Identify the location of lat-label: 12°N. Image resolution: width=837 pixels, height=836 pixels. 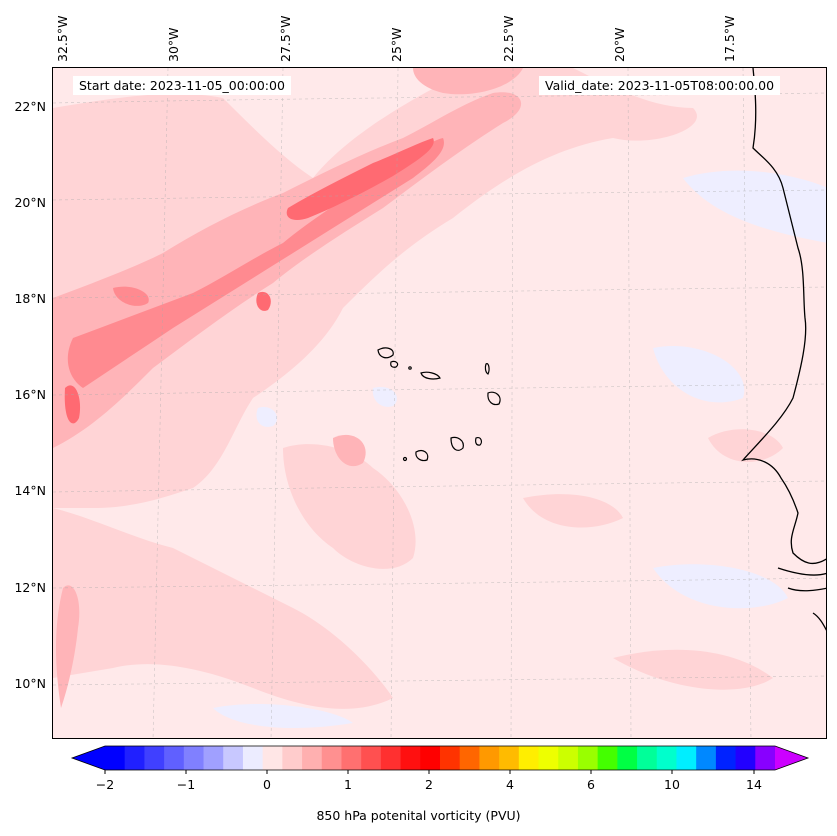
(30, 587).